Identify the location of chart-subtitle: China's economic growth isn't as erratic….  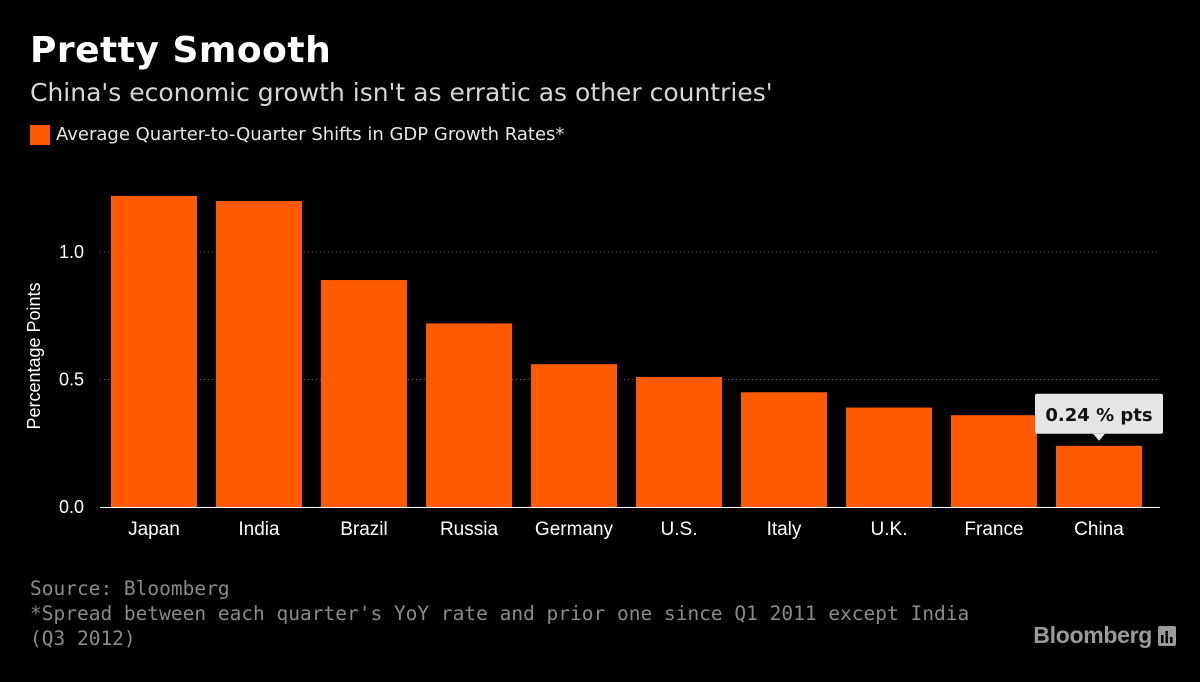
(401, 92).